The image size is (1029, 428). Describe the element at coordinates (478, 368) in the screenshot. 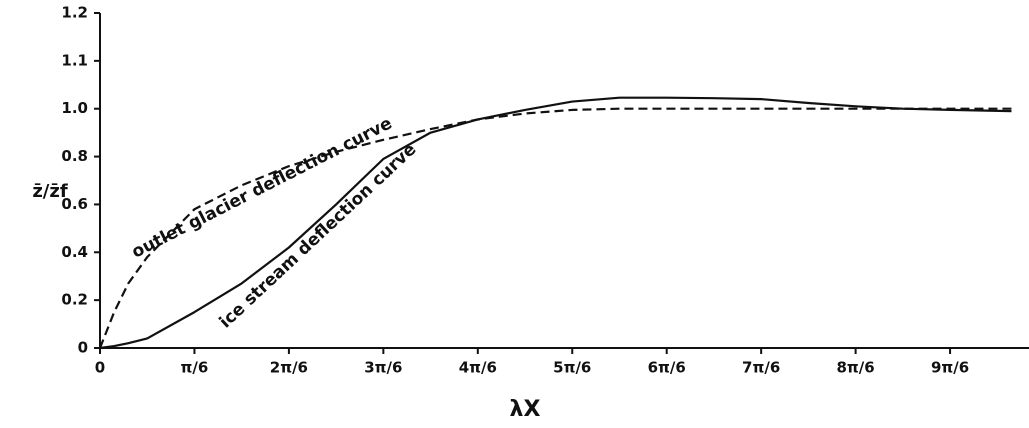

I see `x-tick-label: 4π/6` at that location.